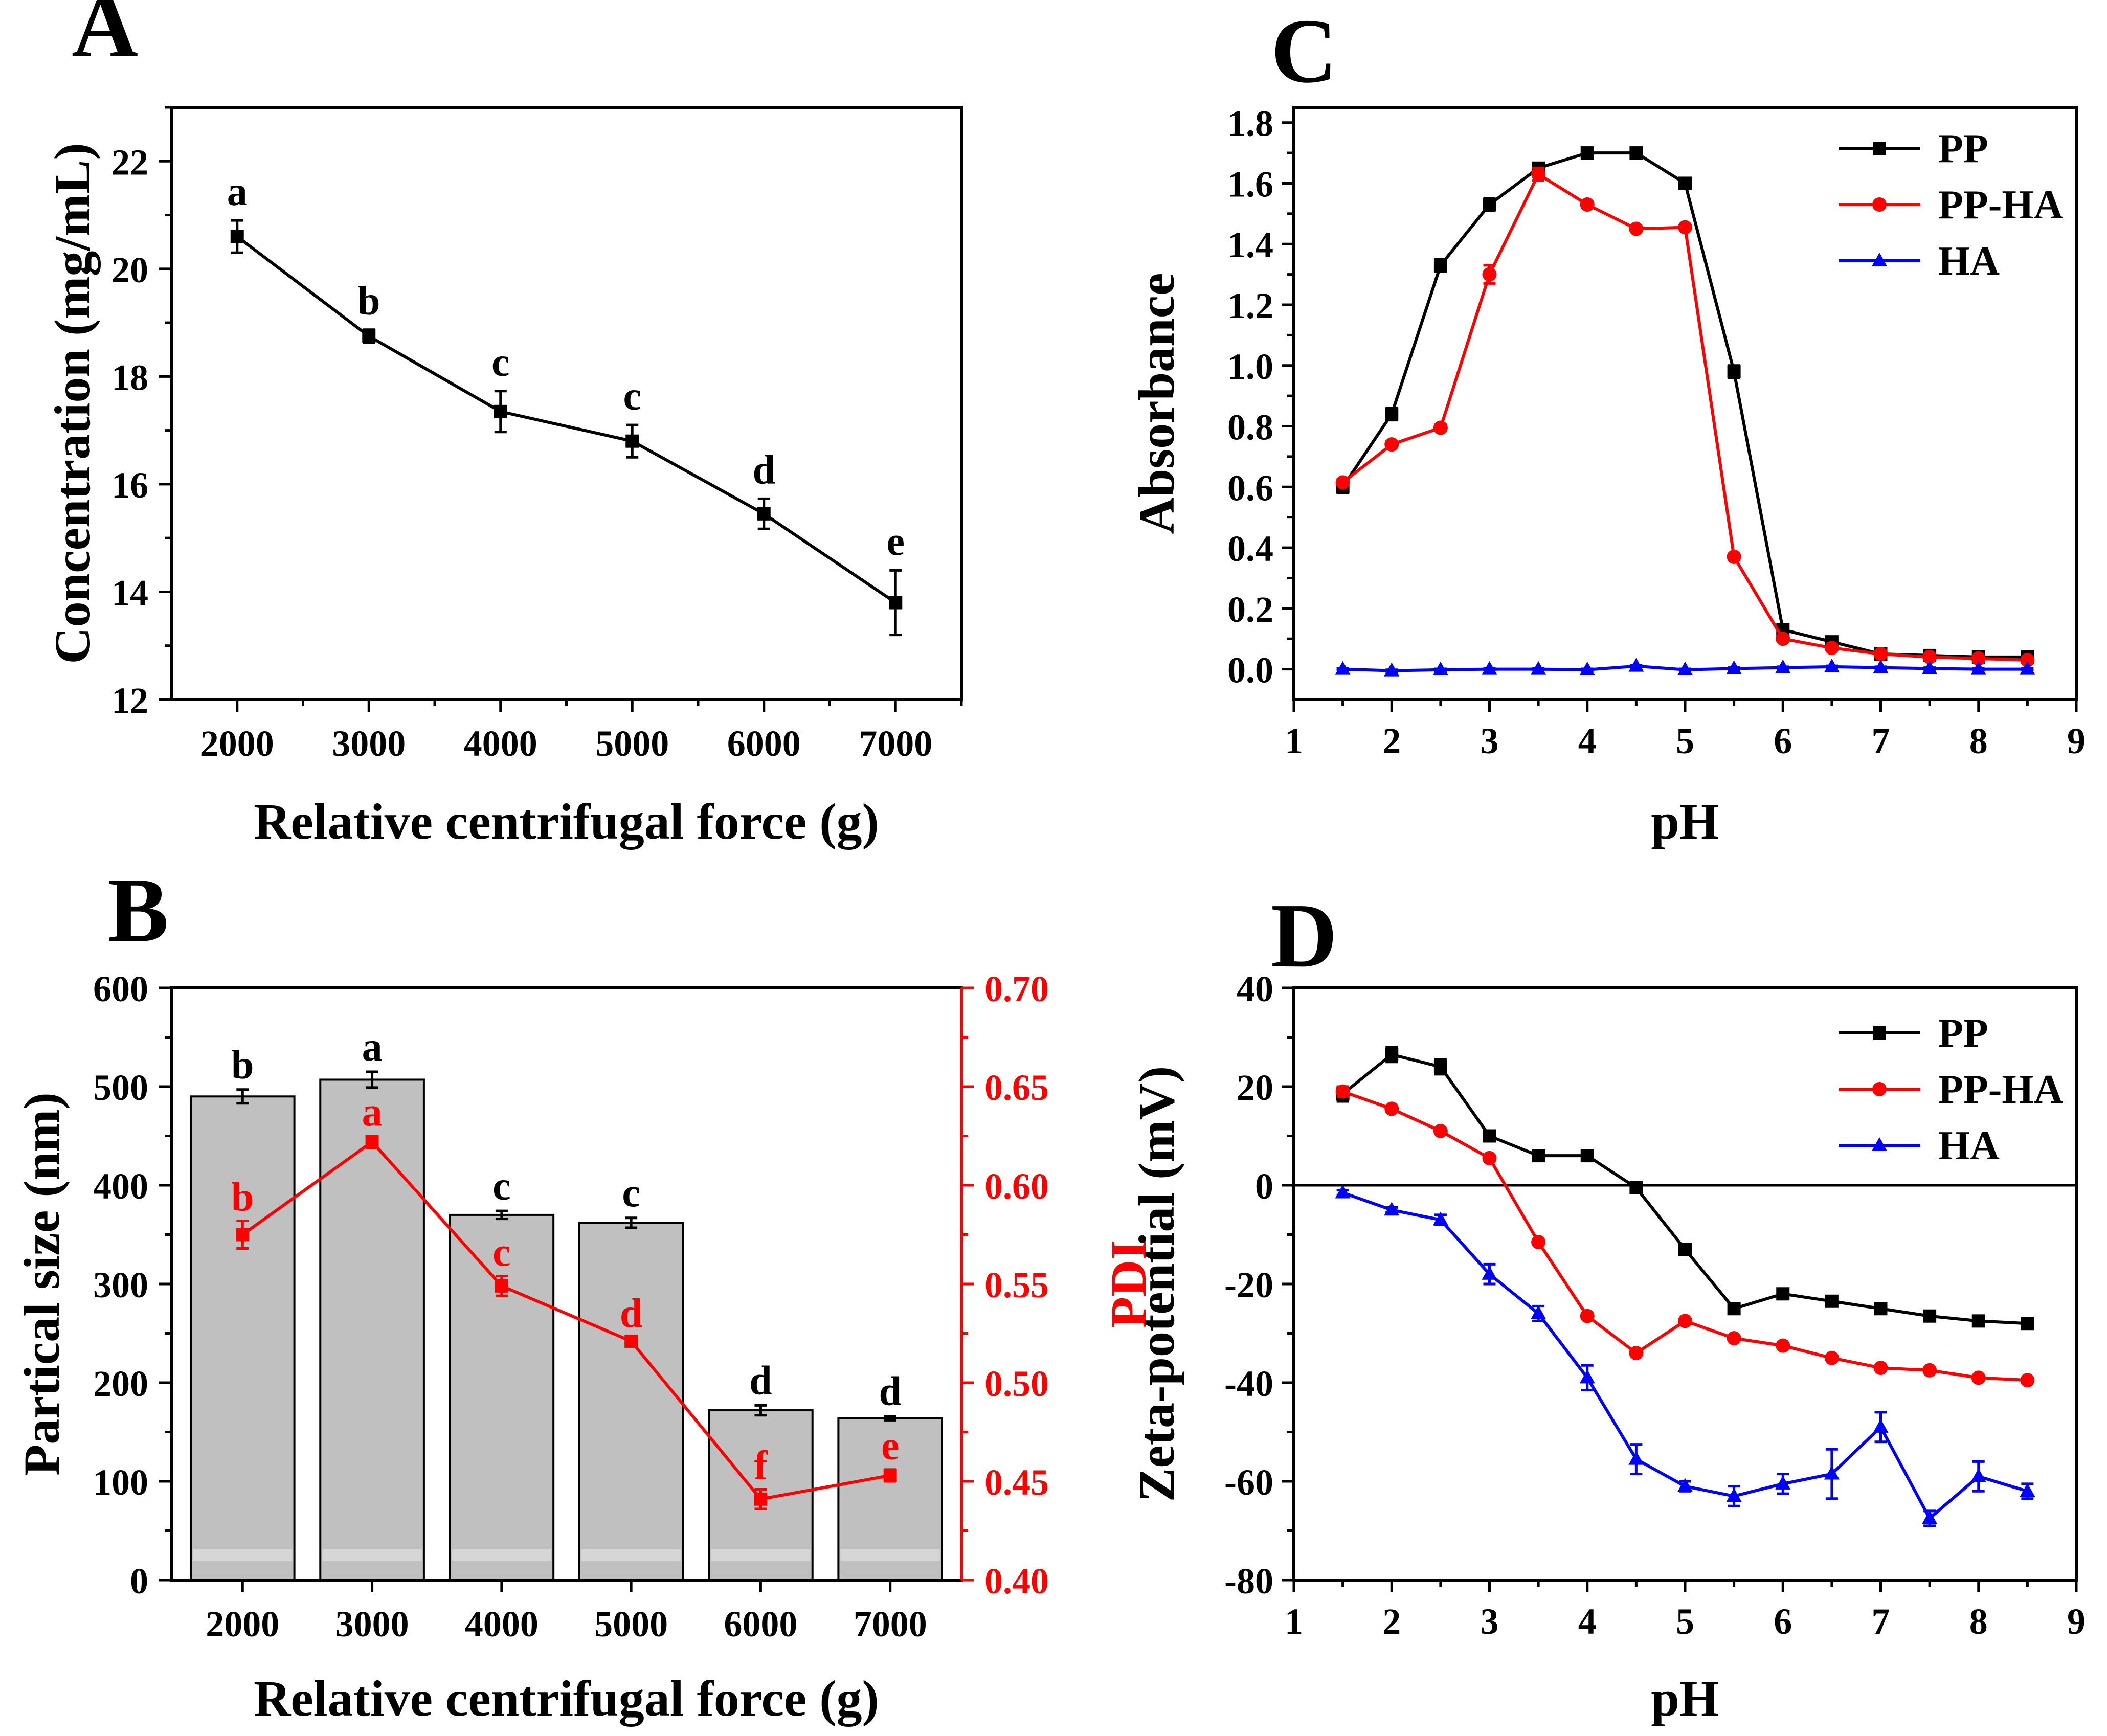  I want to click on bar-significance-letter: c, so click(501, 1186).